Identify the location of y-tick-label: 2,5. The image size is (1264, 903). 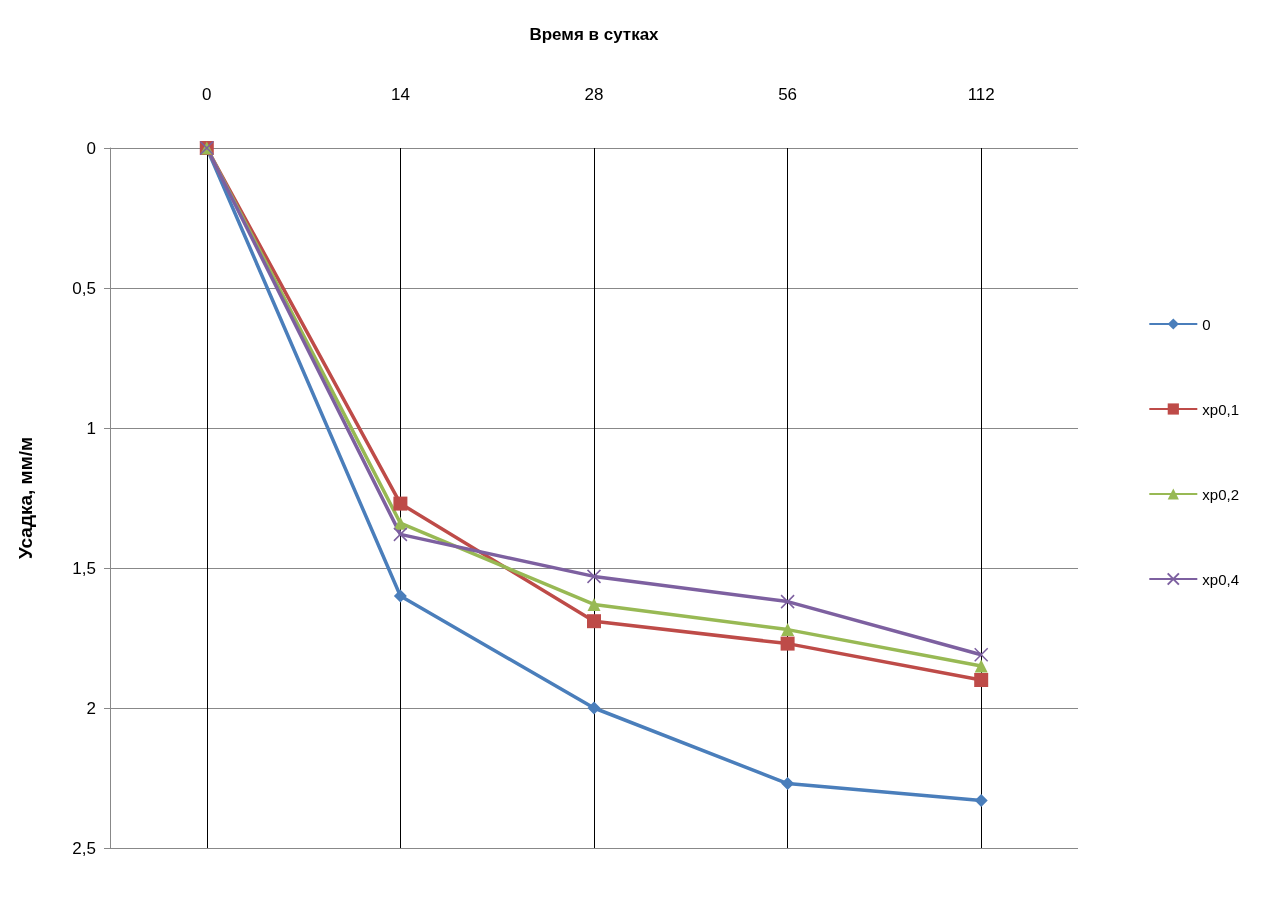
(84, 848).